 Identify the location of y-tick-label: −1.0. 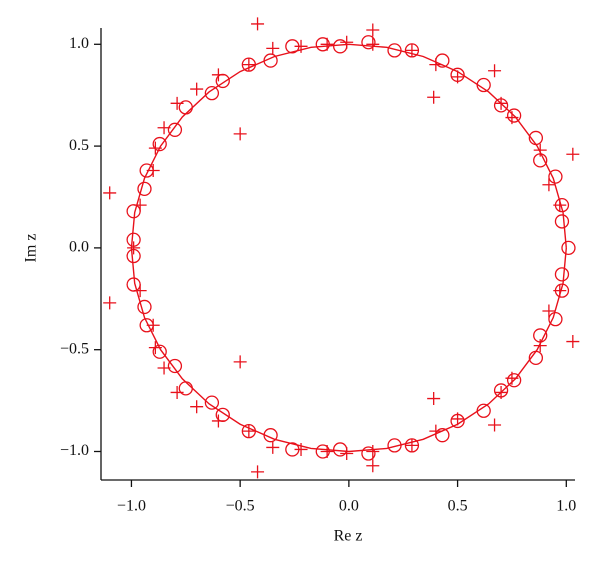
(74, 450).